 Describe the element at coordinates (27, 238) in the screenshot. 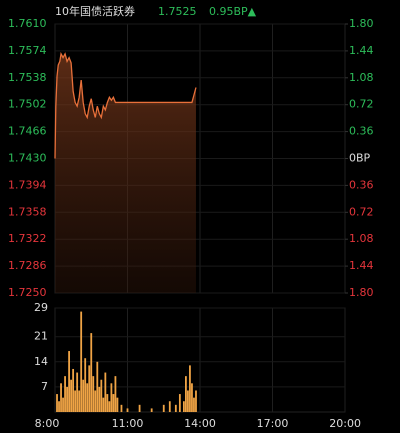

I see `y-tick-label: 1.7322` at that location.